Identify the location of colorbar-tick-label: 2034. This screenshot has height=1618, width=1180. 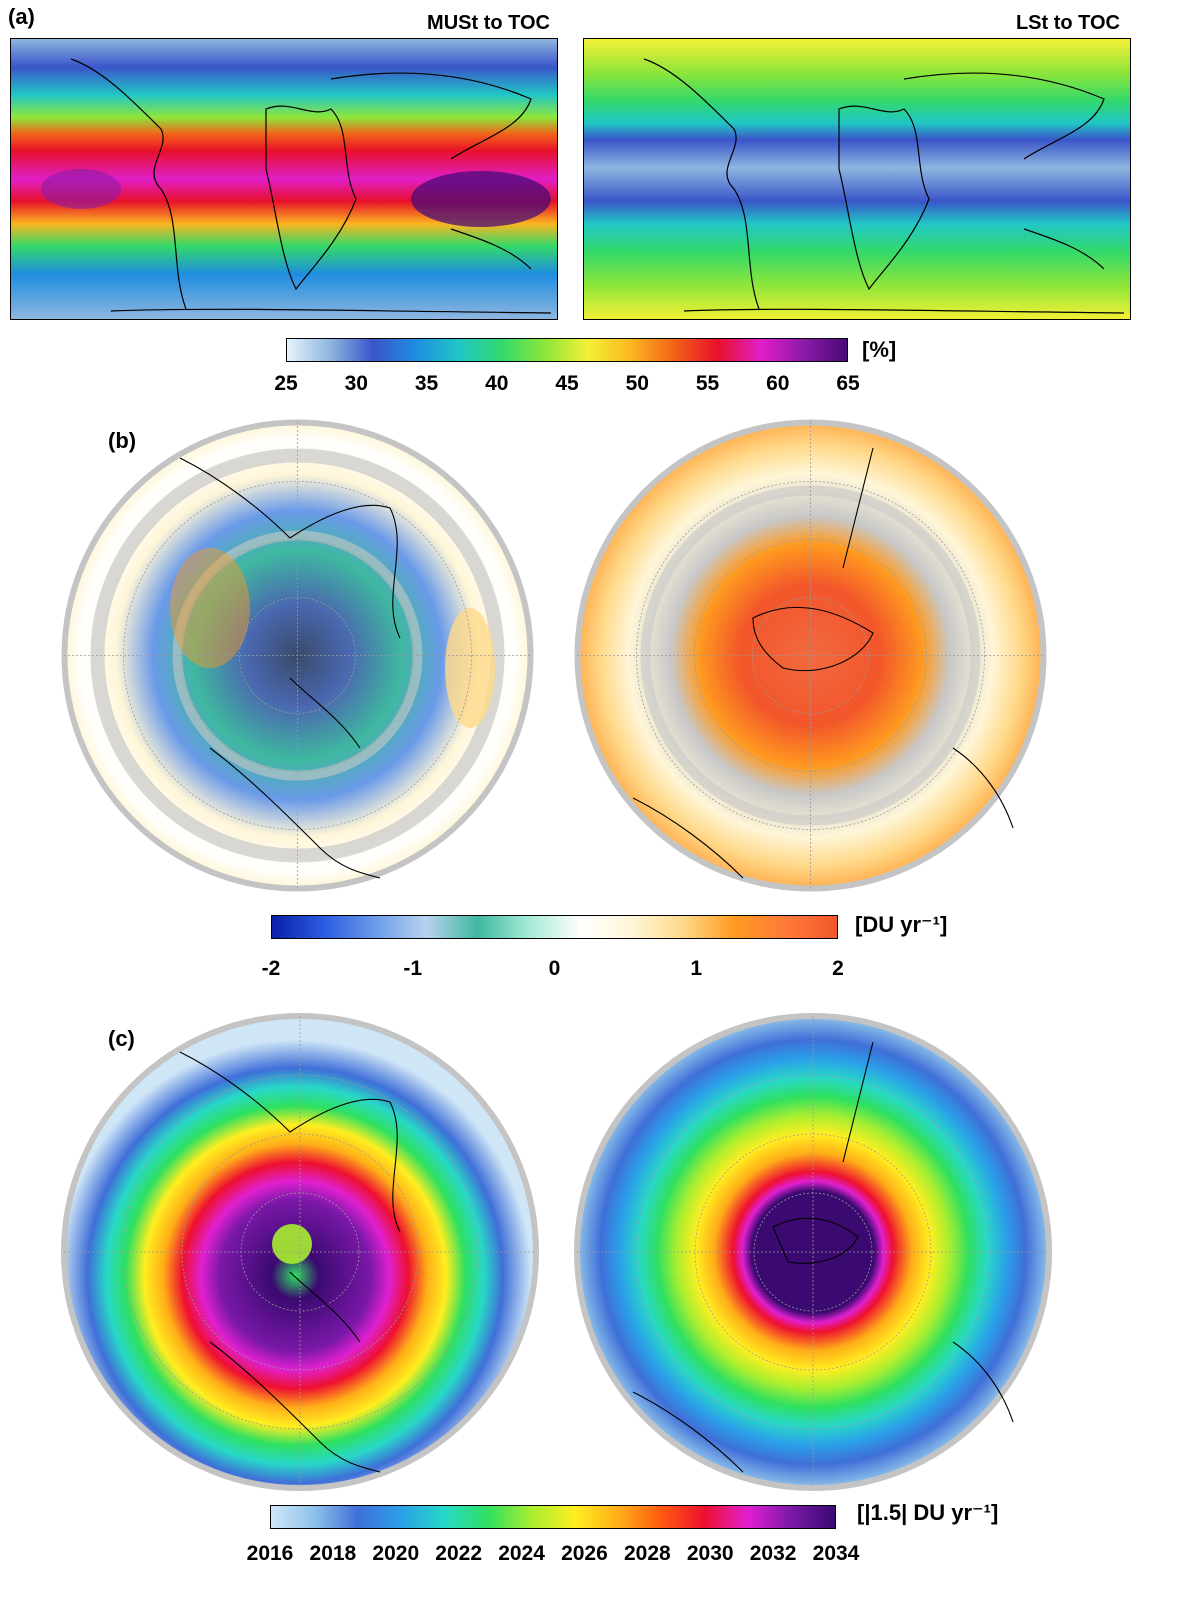
(836, 1553).